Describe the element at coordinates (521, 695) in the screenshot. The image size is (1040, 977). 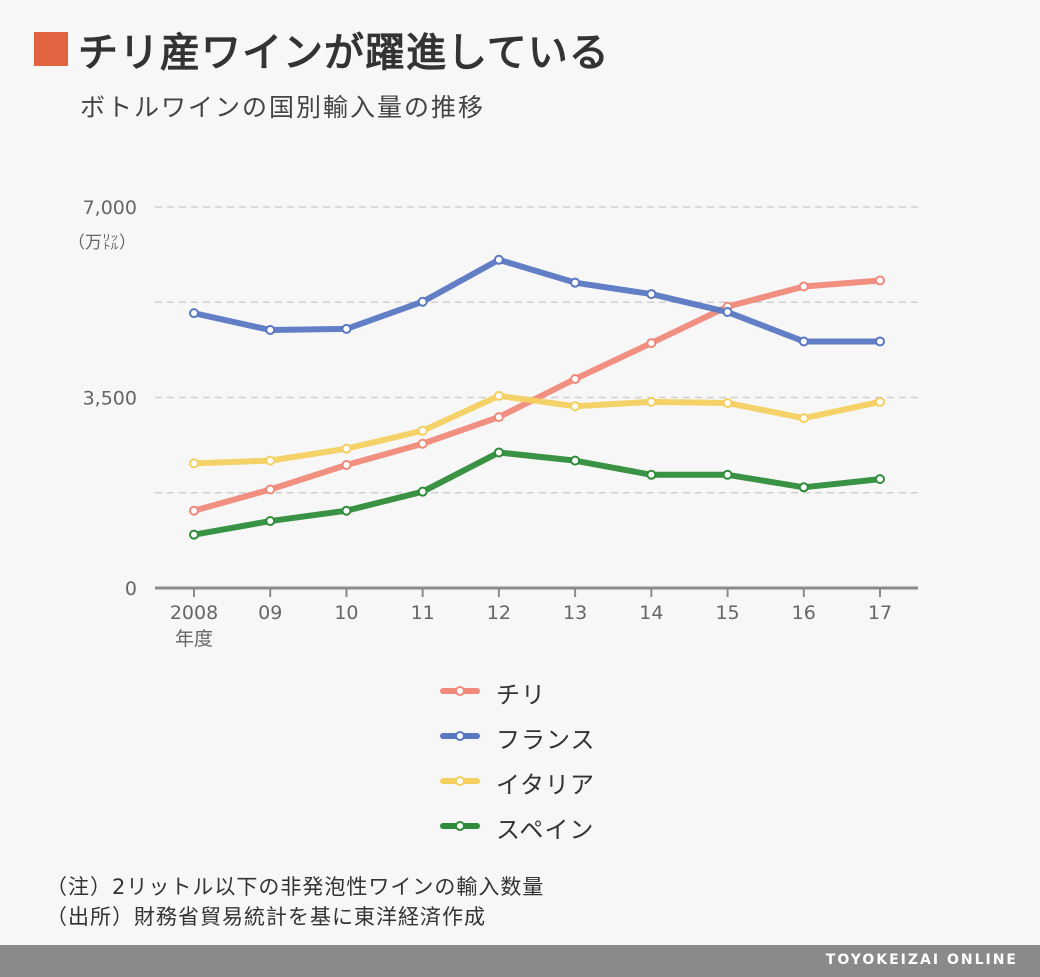
I see `legend-label: チリ` at that location.